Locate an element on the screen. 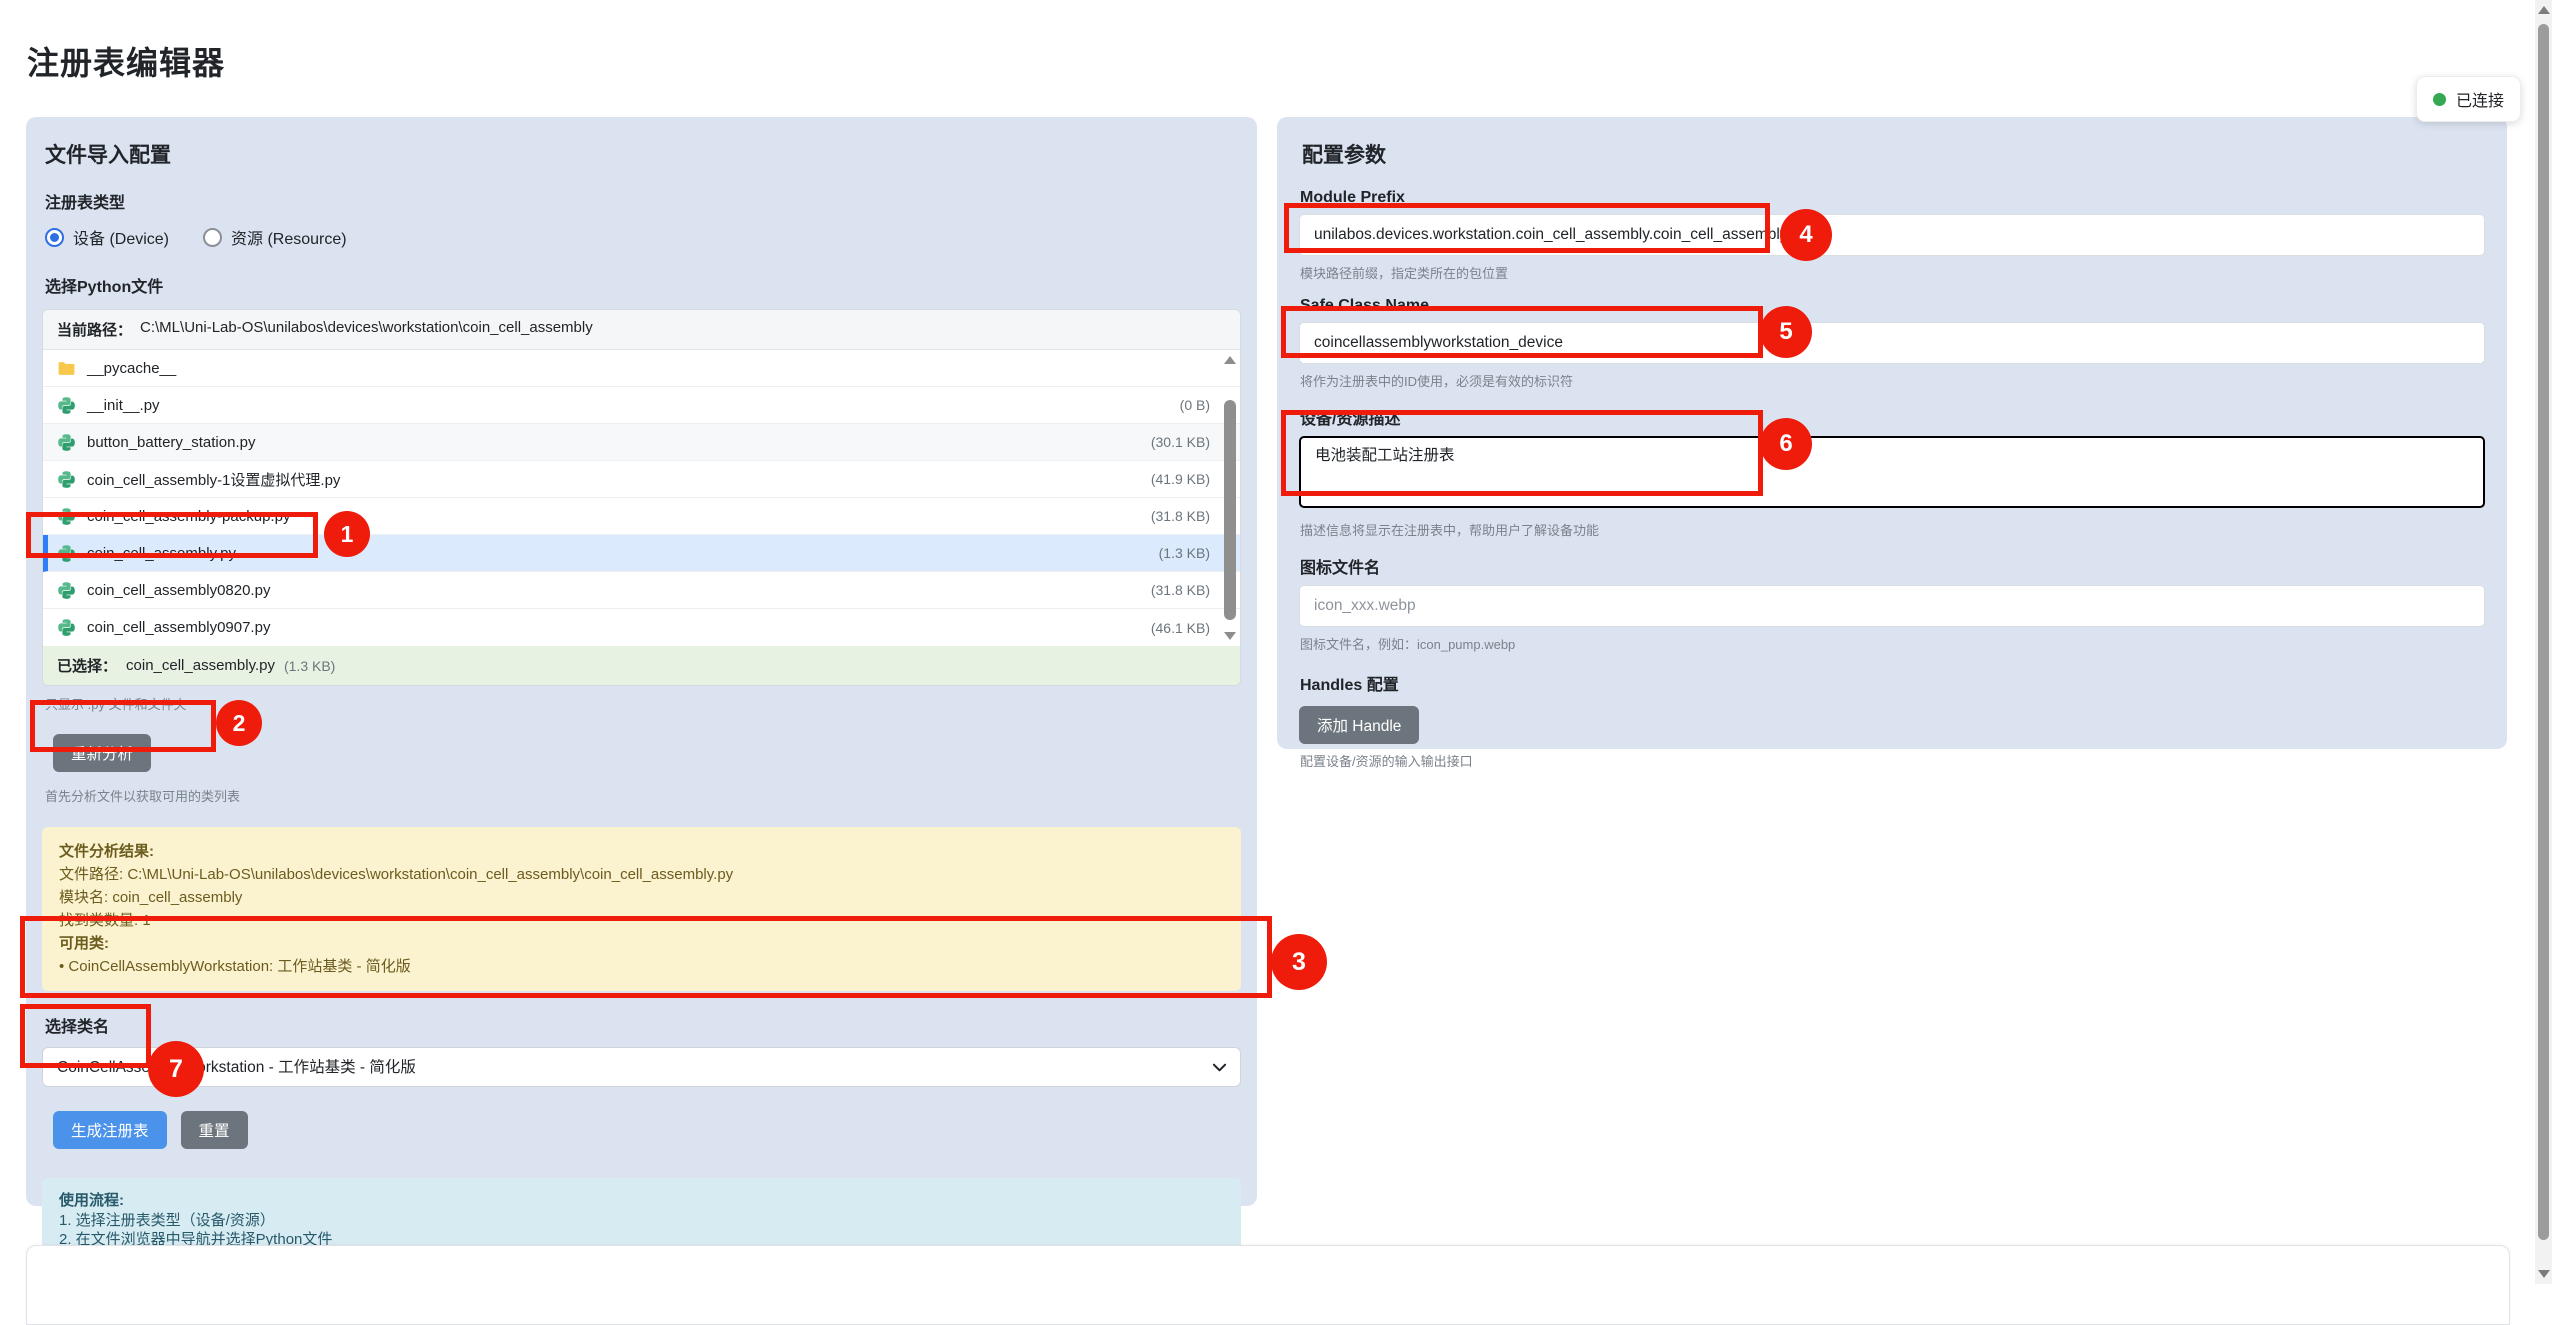 The width and height of the screenshot is (2552, 1325). description-textarea: 电池装配工站注册表 is located at coordinates (1892, 472).